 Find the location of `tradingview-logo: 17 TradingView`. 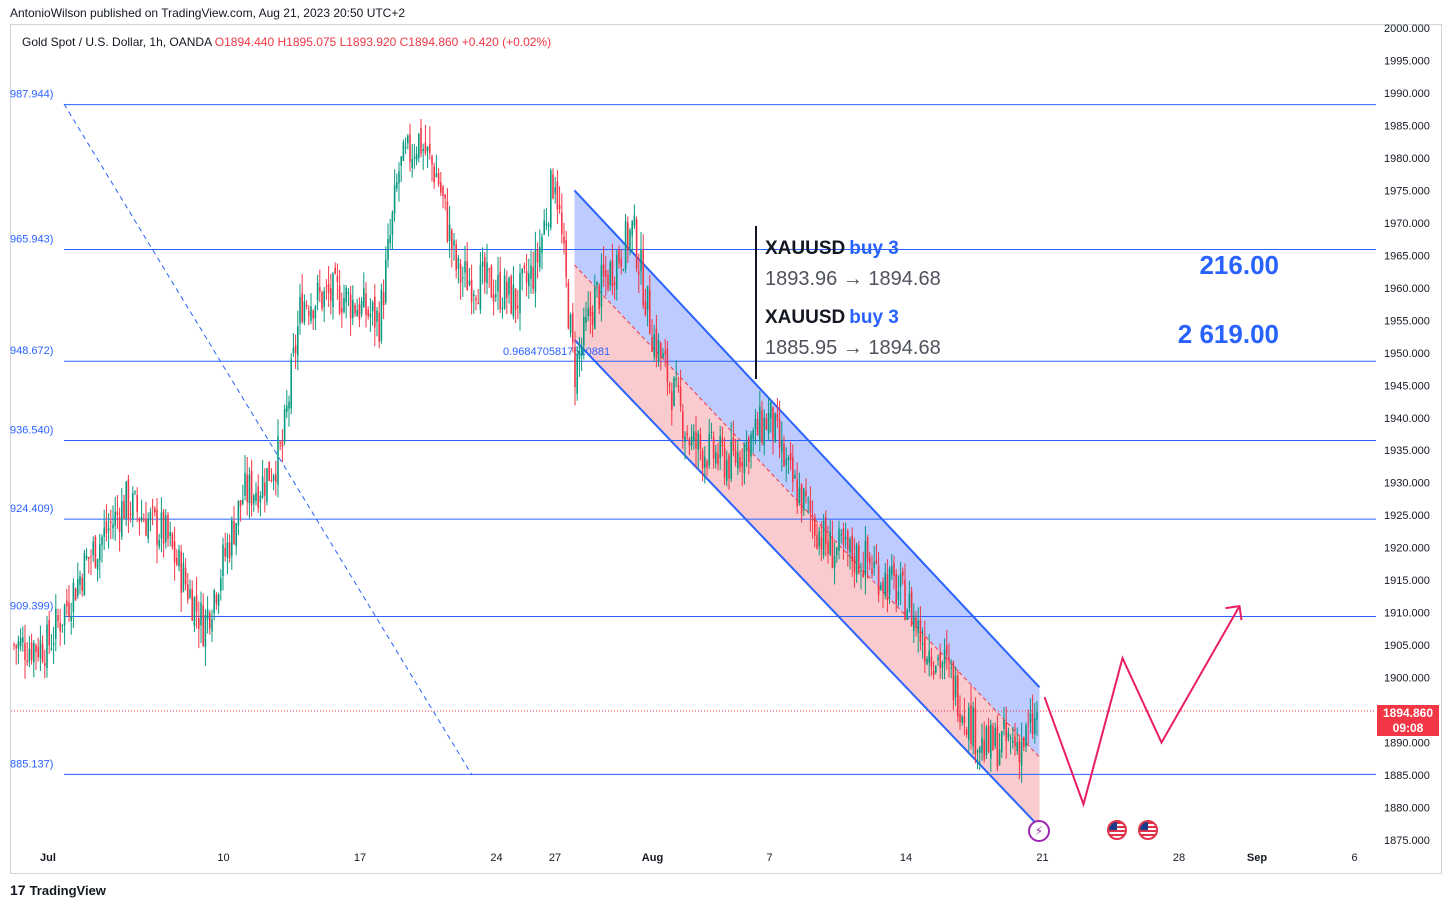

tradingview-logo: 17 TradingView is located at coordinates (58, 890).